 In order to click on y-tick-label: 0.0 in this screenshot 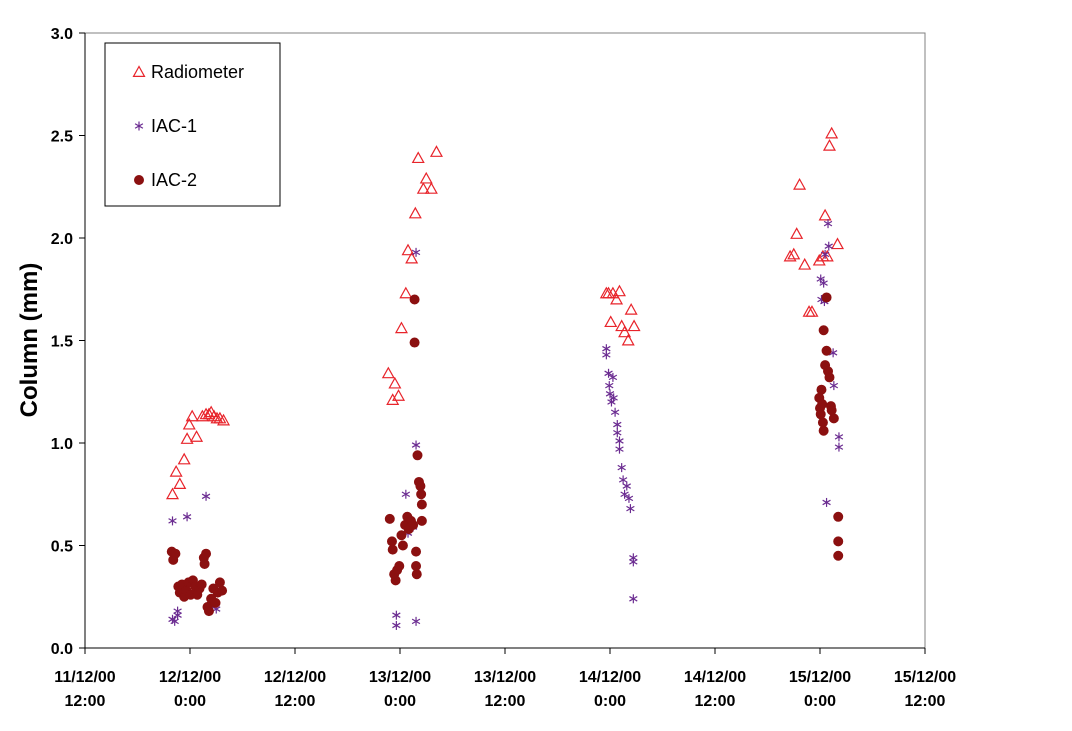, I will do `click(62, 649)`.